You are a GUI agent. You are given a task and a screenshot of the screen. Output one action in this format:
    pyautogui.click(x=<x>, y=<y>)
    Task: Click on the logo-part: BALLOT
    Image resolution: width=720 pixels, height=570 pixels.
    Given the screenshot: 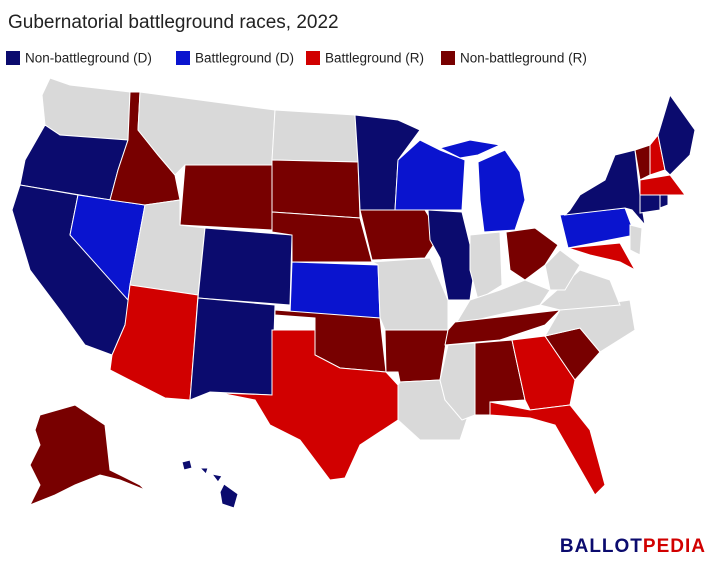 What is the action you would take?
    pyautogui.click(x=601, y=546)
    